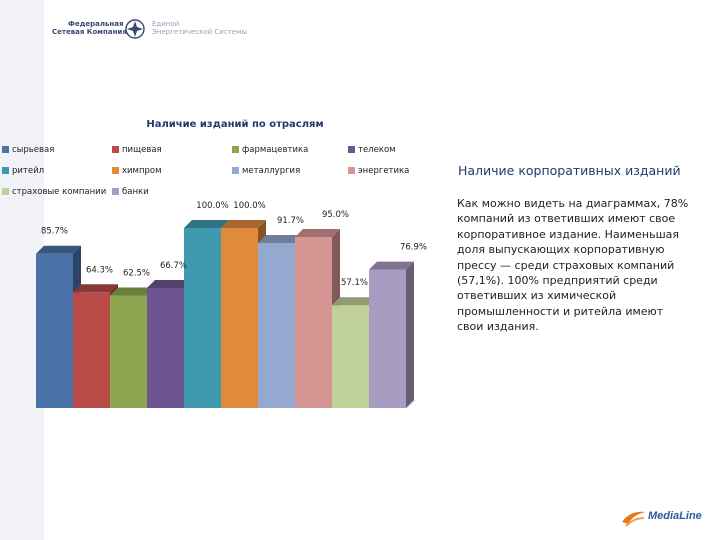  I want to click on logo-right-line1: Единой, so click(166, 24).